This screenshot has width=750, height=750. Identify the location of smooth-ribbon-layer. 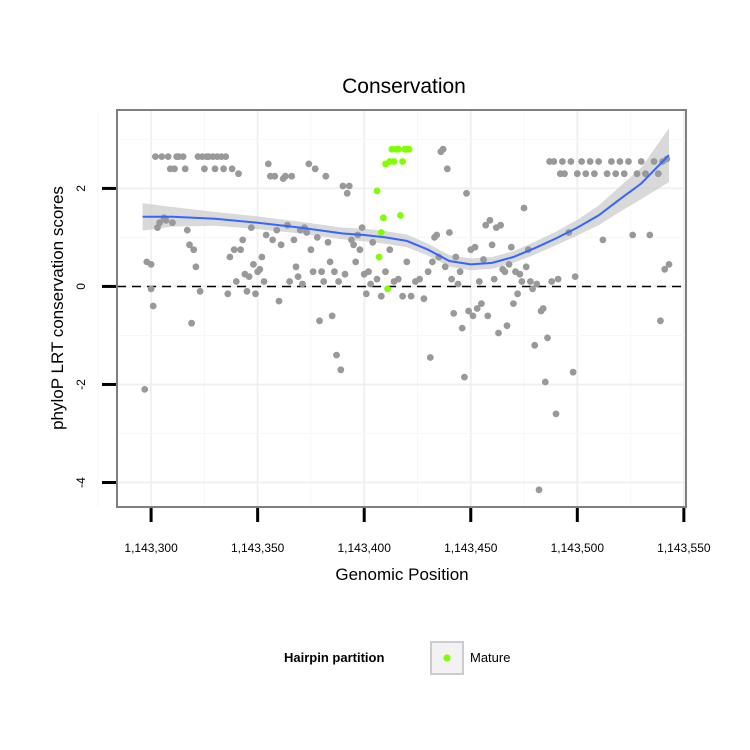
(406, 199).